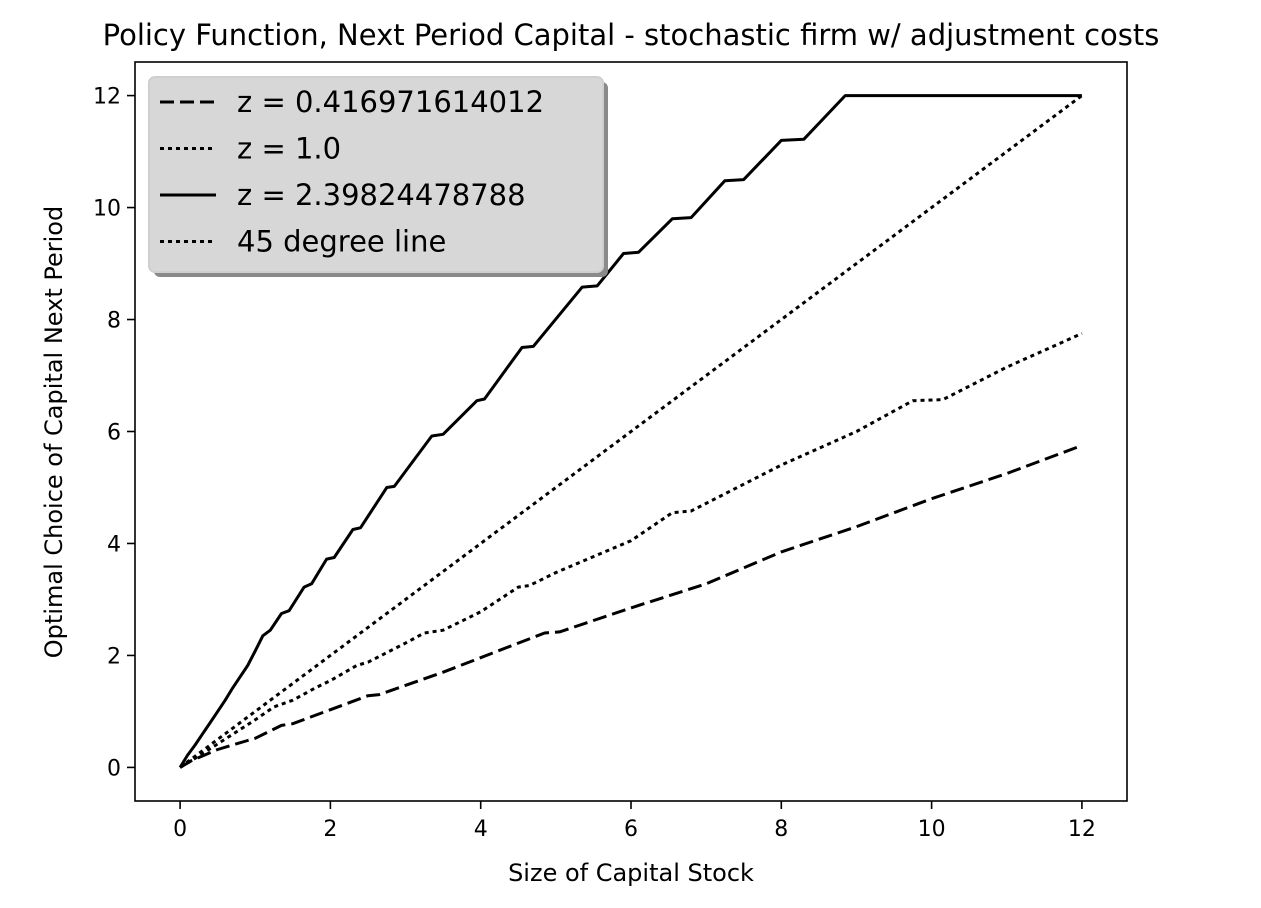  What do you see at coordinates (114, 768) in the screenshot?
I see `y-tick-label: 0` at bounding box center [114, 768].